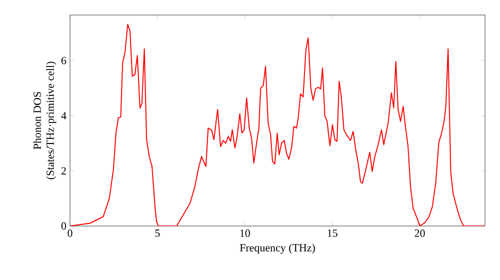  Describe the element at coordinates (63, 116) in the screenshot. I see `y-tick-label: 4` at that location.